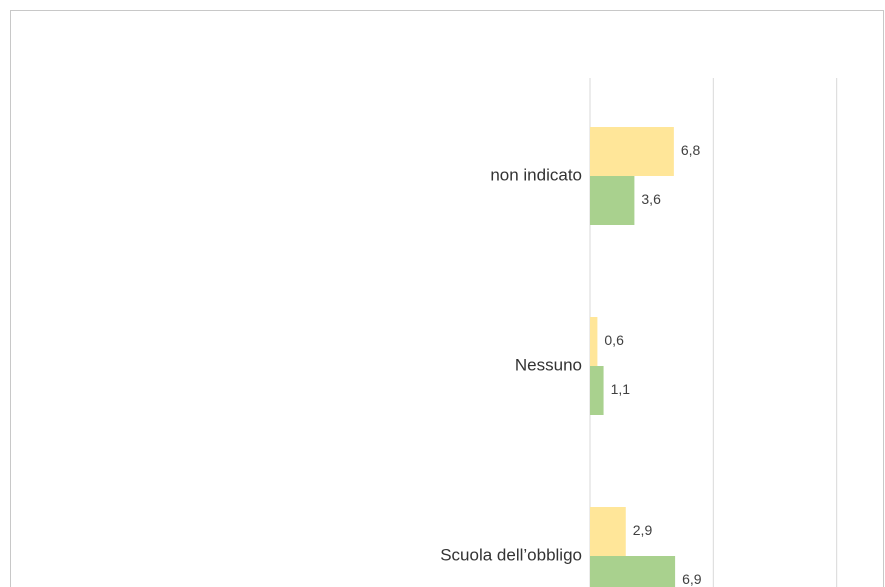  Describe the element at coordinates (614, 340) in the screenshot. I see `data-label: 0,6` at that location.